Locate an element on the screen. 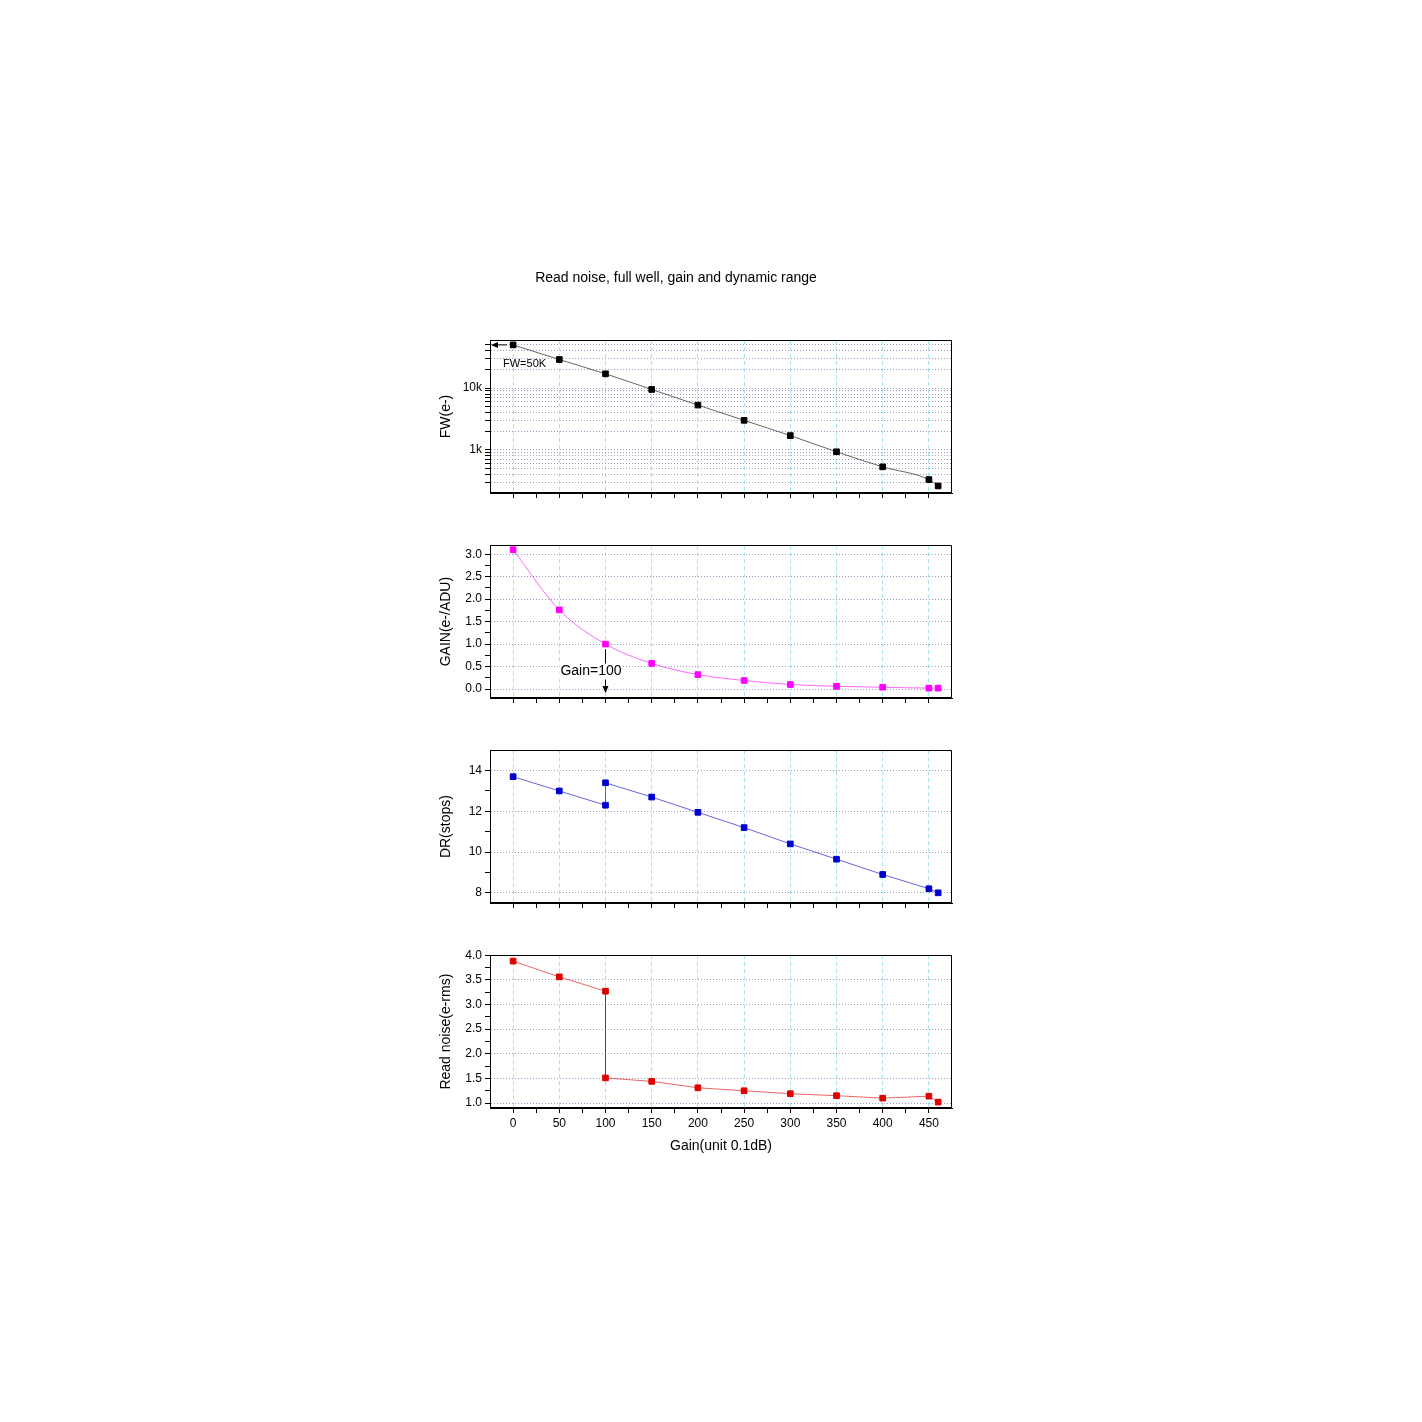 The width and height of the screenshot is (1422, 1422). y-tick-label: 3.5 is located at coordinates (474, 979).